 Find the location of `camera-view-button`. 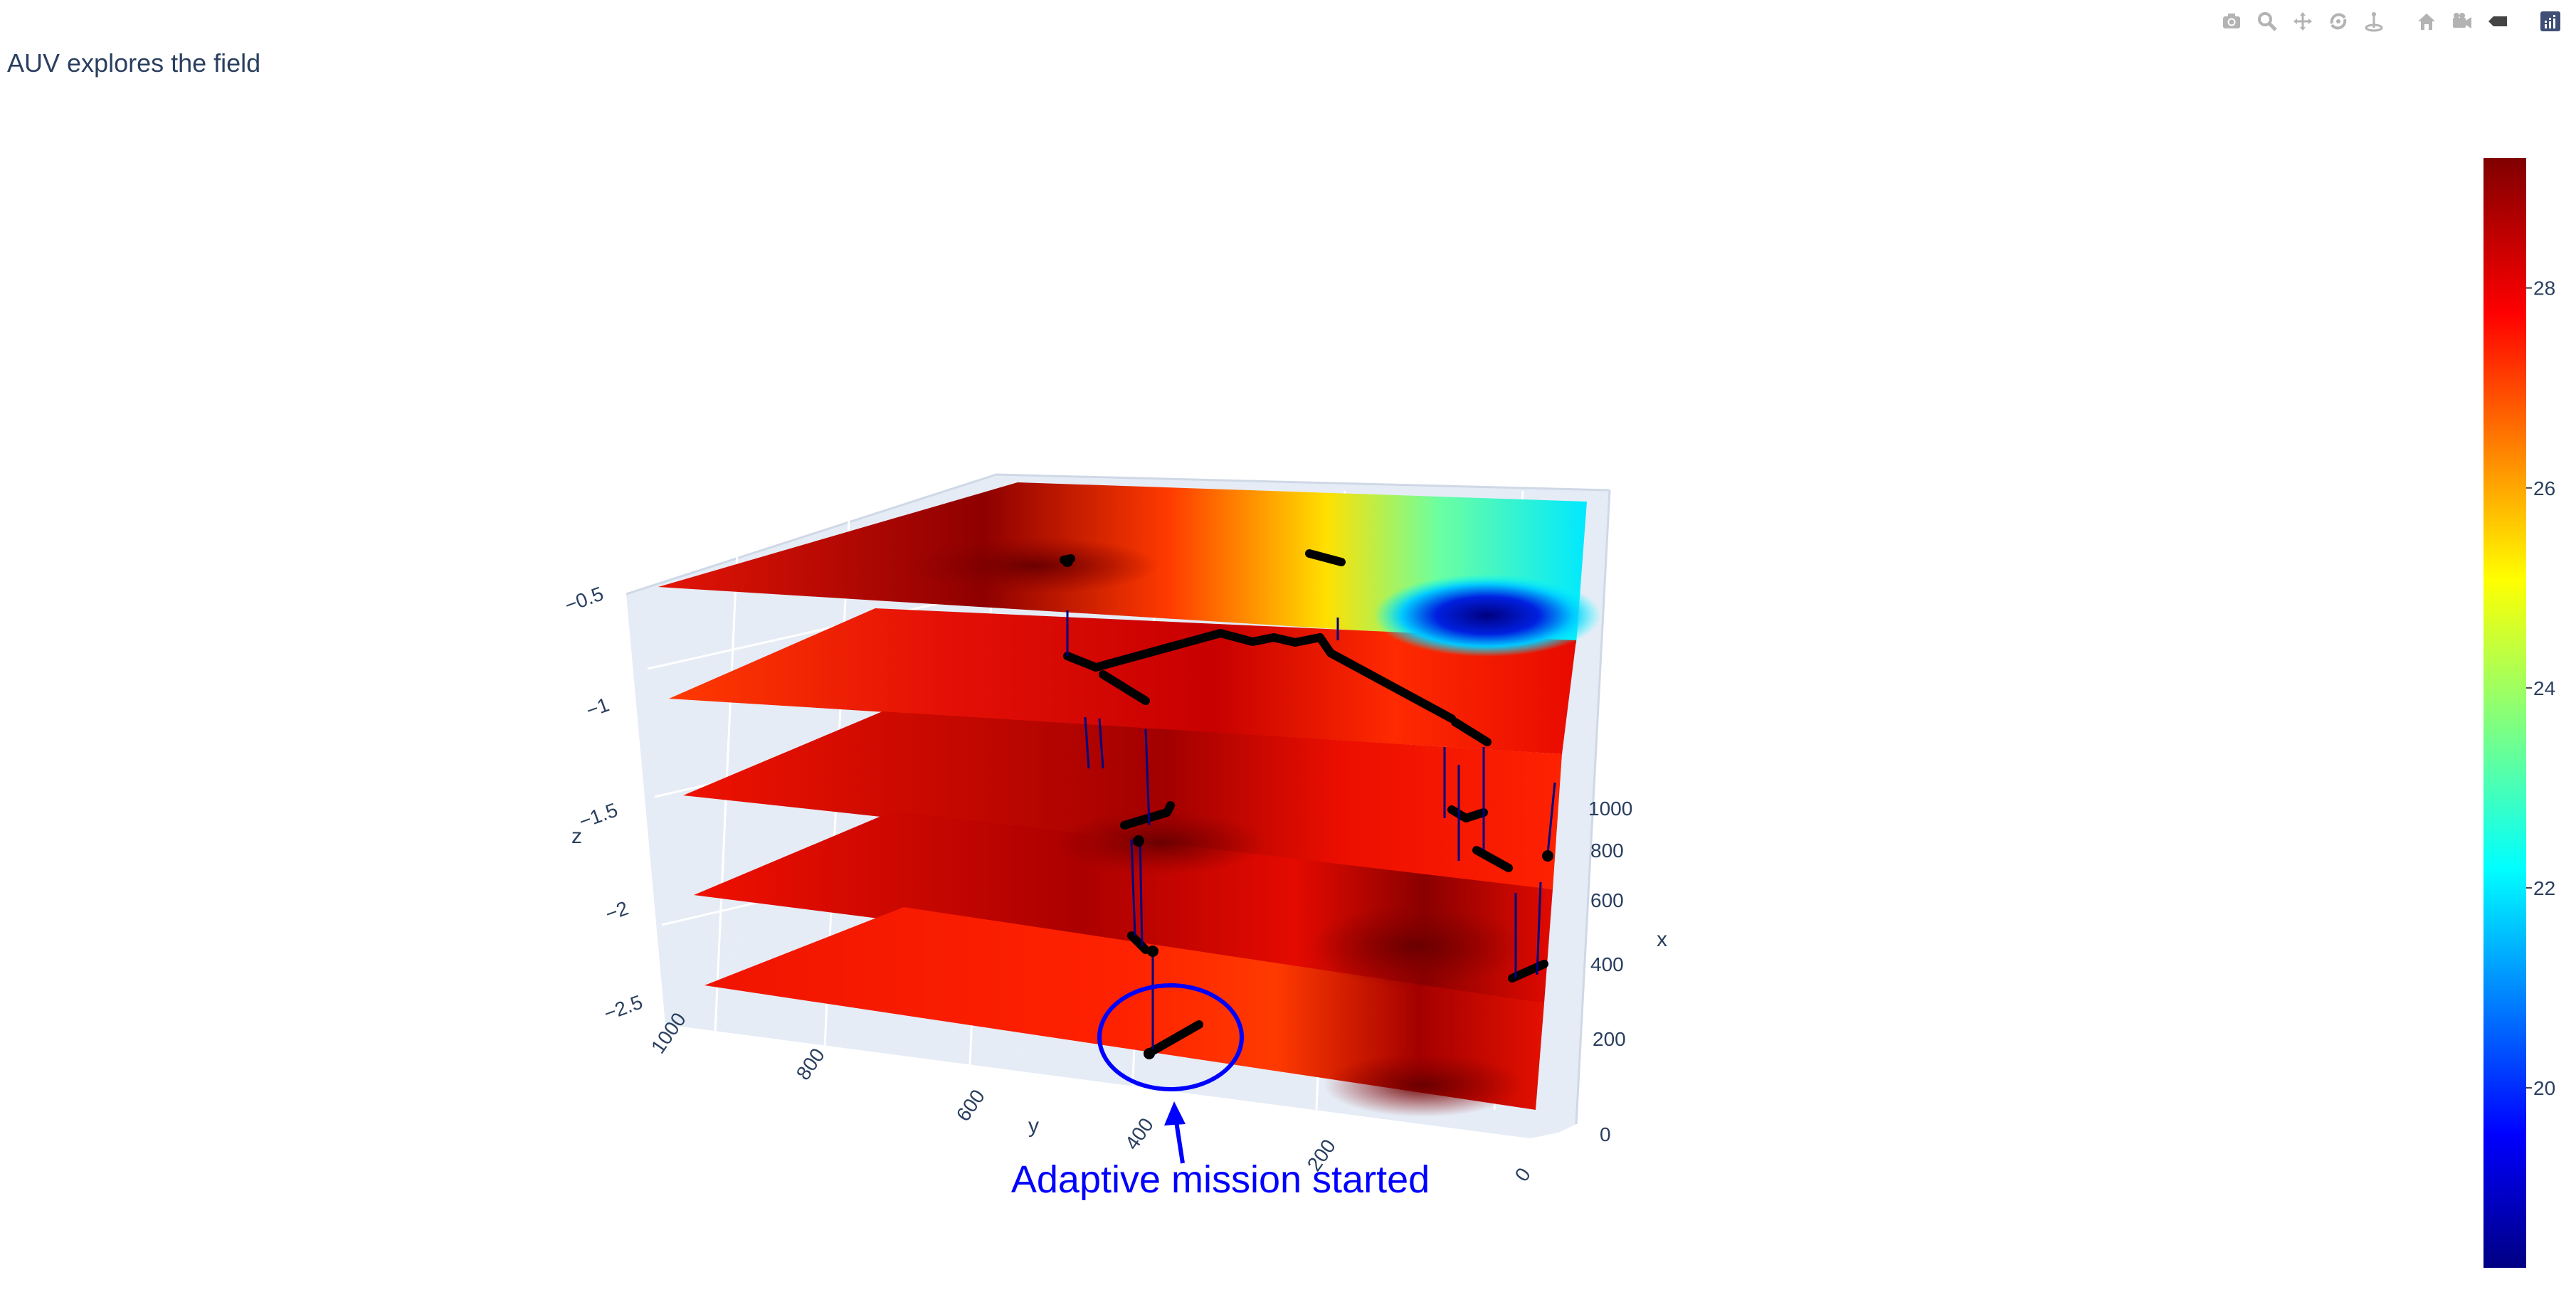

camera-view-button is located at coordinates (2462, 21).